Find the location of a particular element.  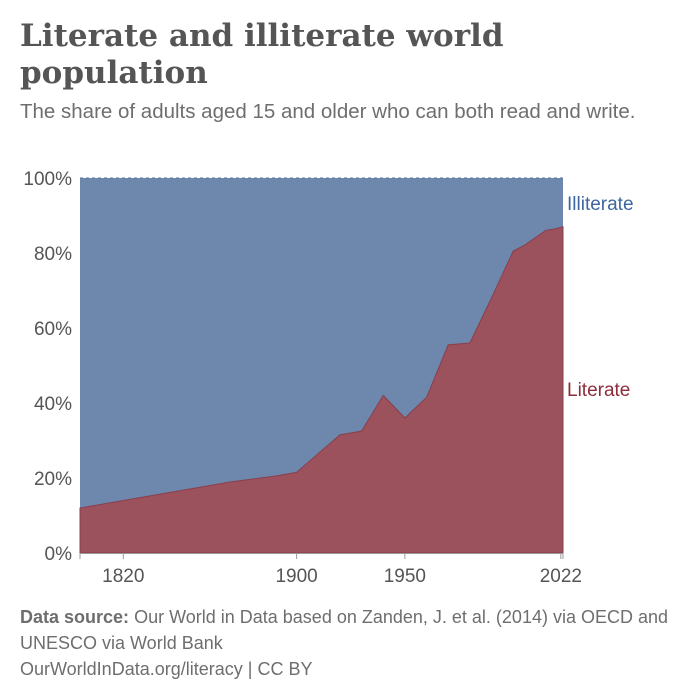

chart-title: Literate and illiterate world population is located at coordinates (262, 54).